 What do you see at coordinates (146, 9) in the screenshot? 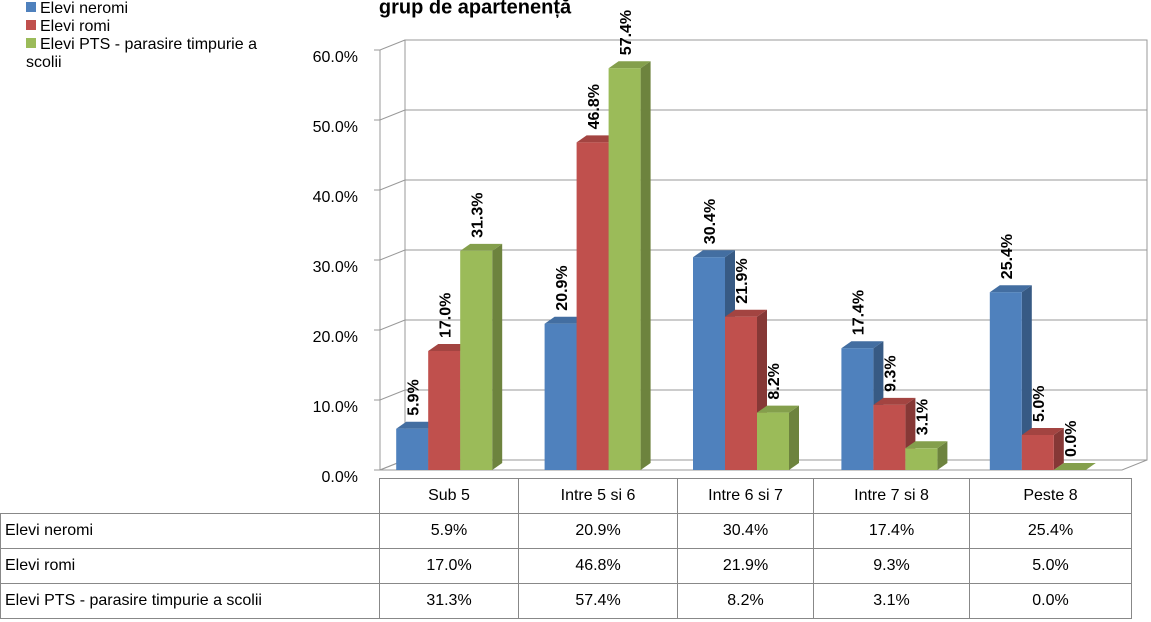
I see `legend-item: Elevi neromi` at bounding box center [146, 9].